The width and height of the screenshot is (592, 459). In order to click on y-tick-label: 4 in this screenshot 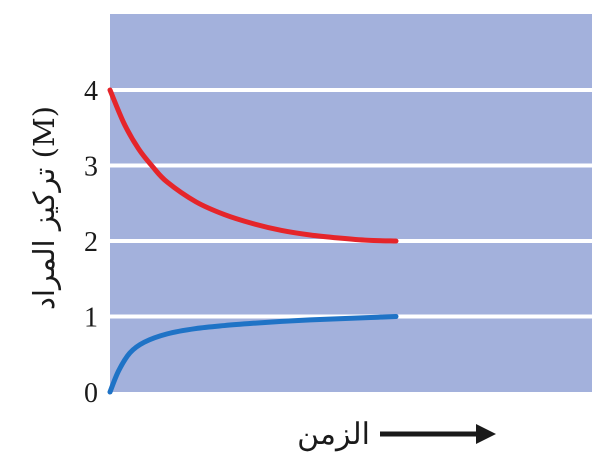, I will do `click(91, 91)`.